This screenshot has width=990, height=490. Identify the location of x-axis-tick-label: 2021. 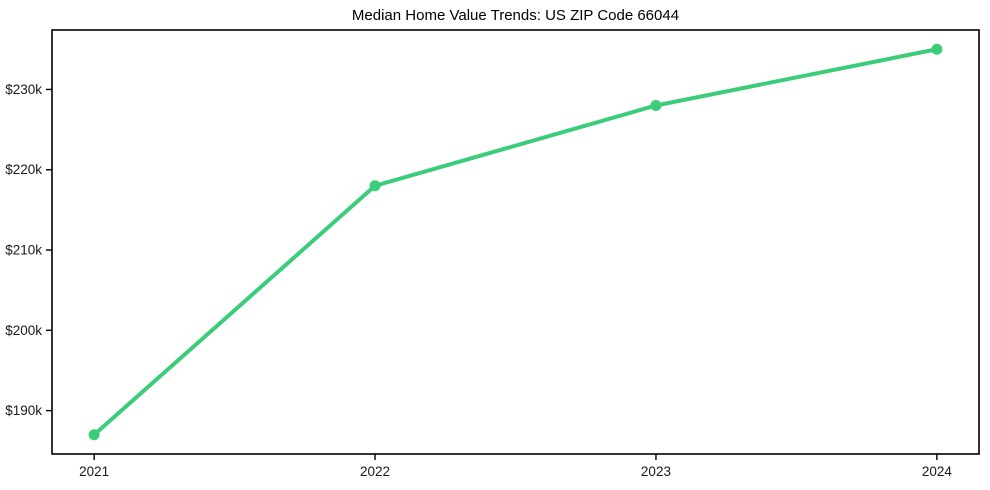
(94, 471).